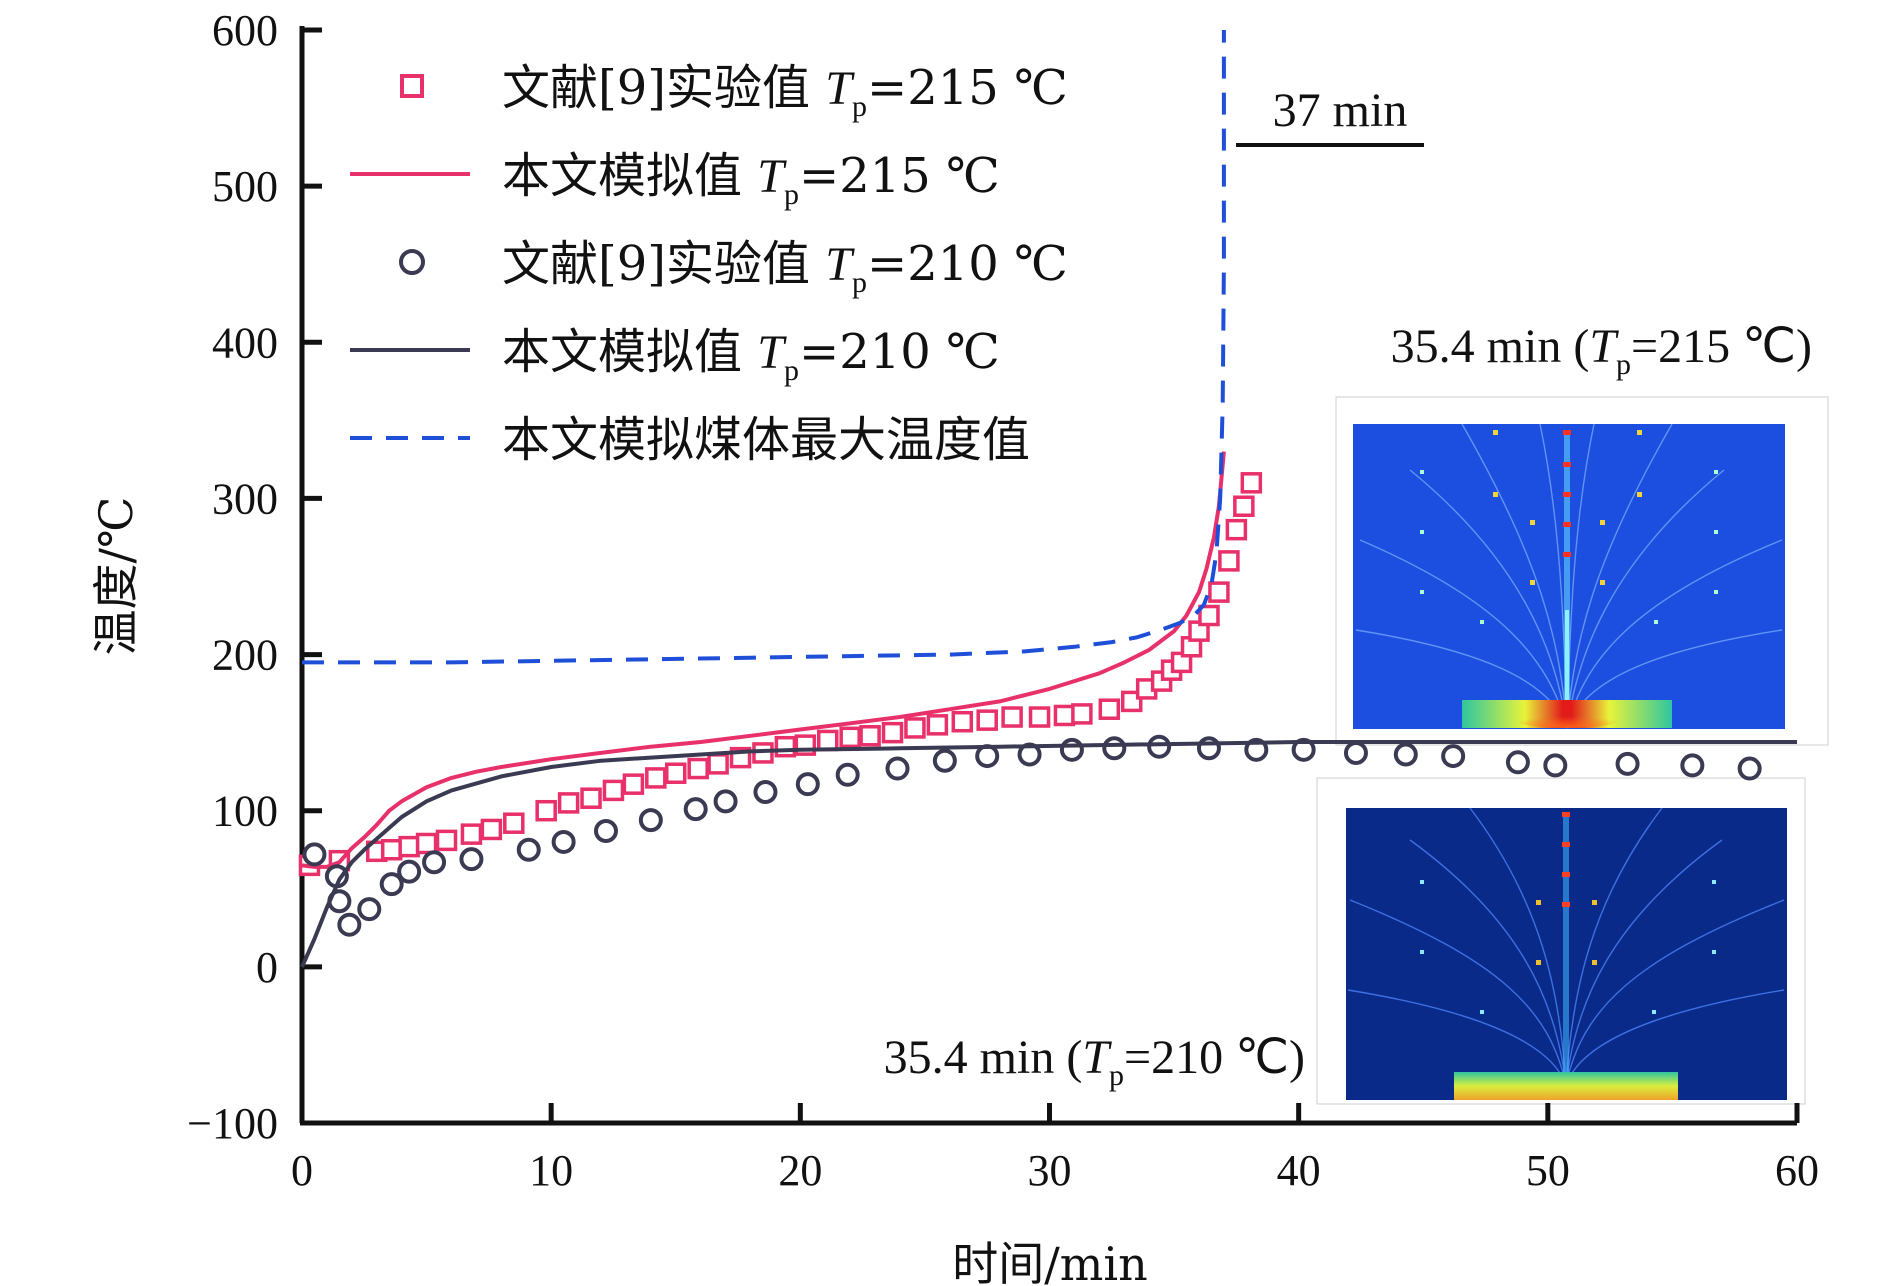  I want to click on x-tick-label: 10, so click(551, 1170).